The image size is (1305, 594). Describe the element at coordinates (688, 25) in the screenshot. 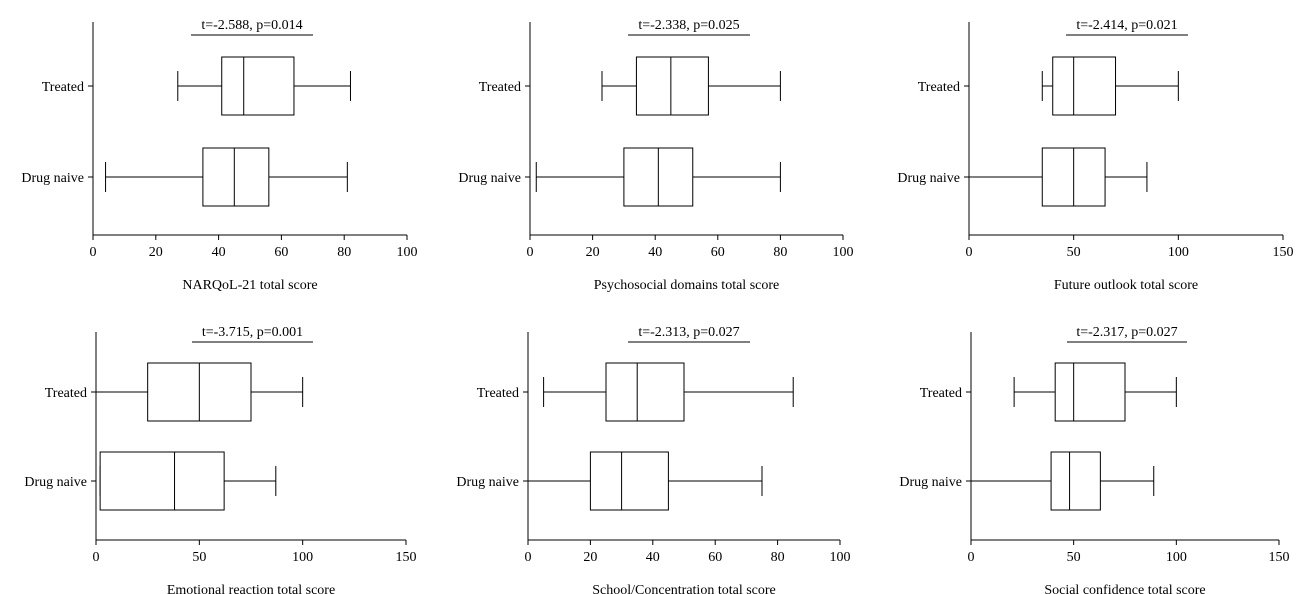

I see `significance-annotation: t=-2.338, p=0.025` at that location.